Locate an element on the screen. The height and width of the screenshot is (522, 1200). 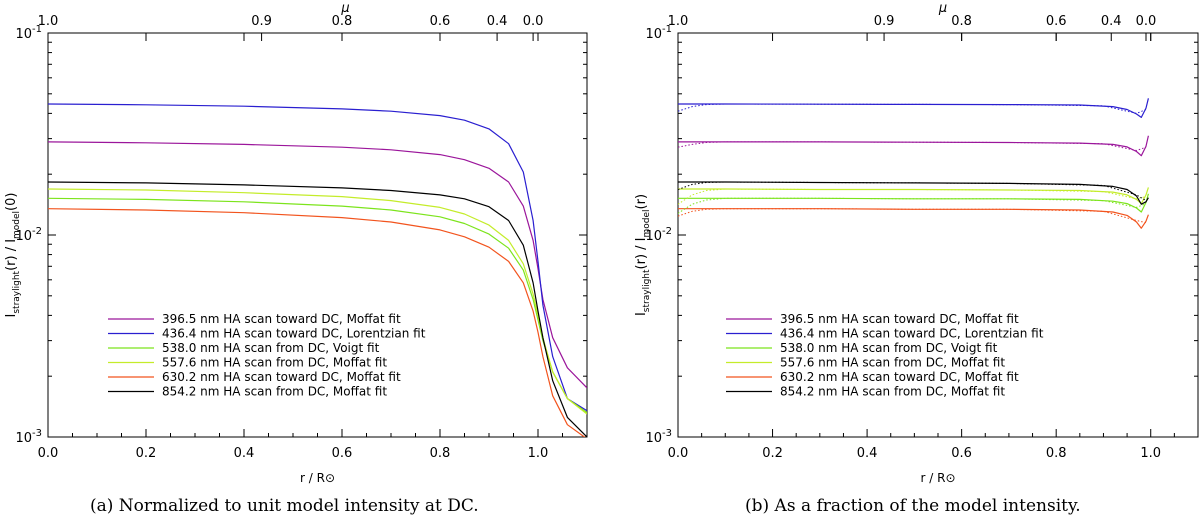
y-axis-label: Istraylight(r) / Imodel(0) is located at coordinates (13, 255).